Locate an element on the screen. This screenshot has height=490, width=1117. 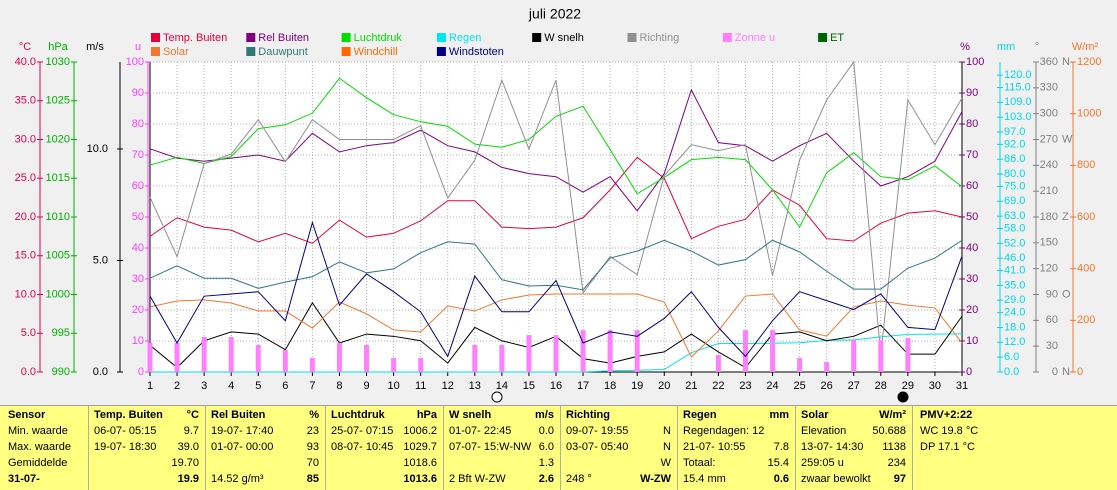
column-unit: hPa is located at coordinates (426, 415).